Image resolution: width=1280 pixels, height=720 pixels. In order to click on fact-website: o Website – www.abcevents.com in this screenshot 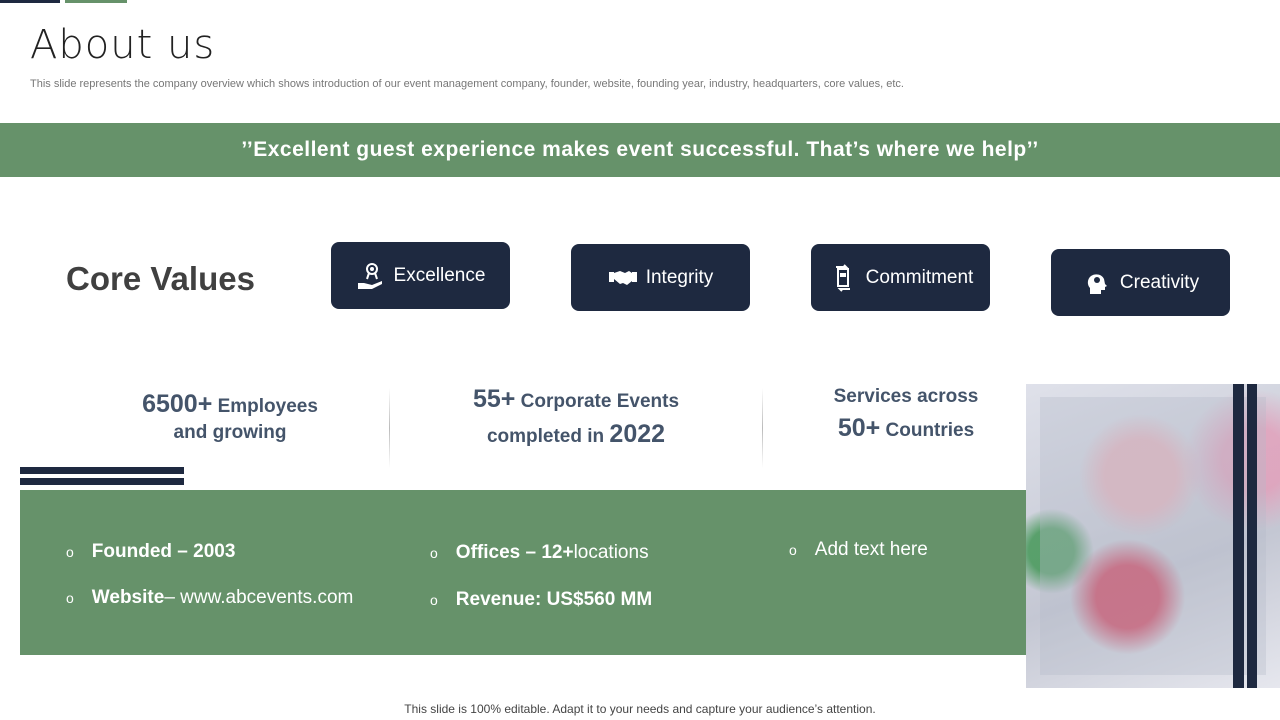, I will do `click(209, 598)`.